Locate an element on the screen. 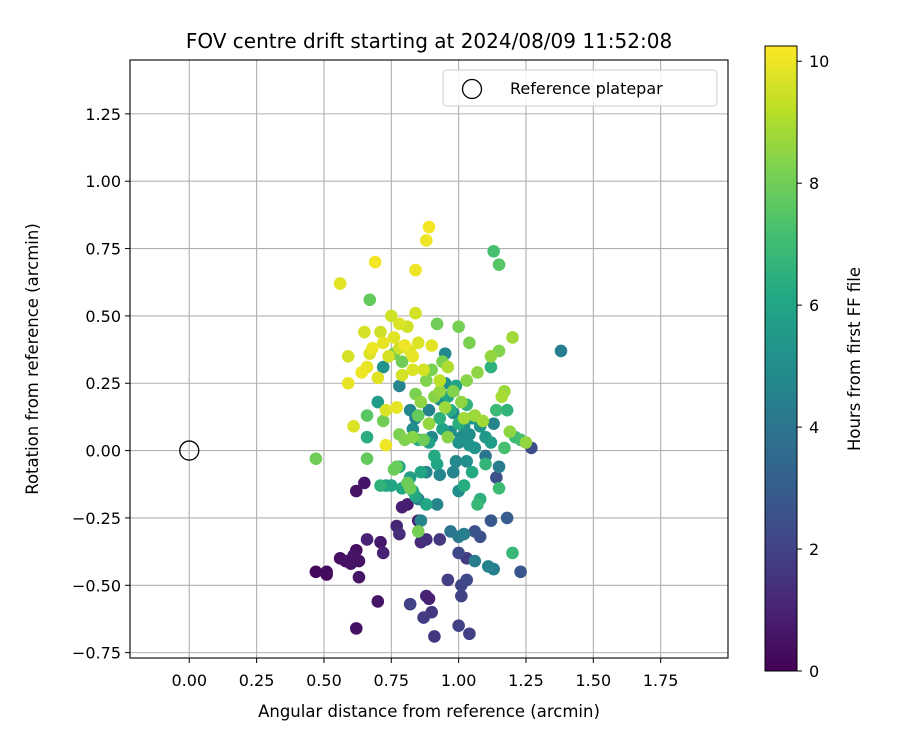 This screenshot has width=900, height=750. x-axis-title: Angular distance from reference (arcmin) is located at coordinates (429, 711).